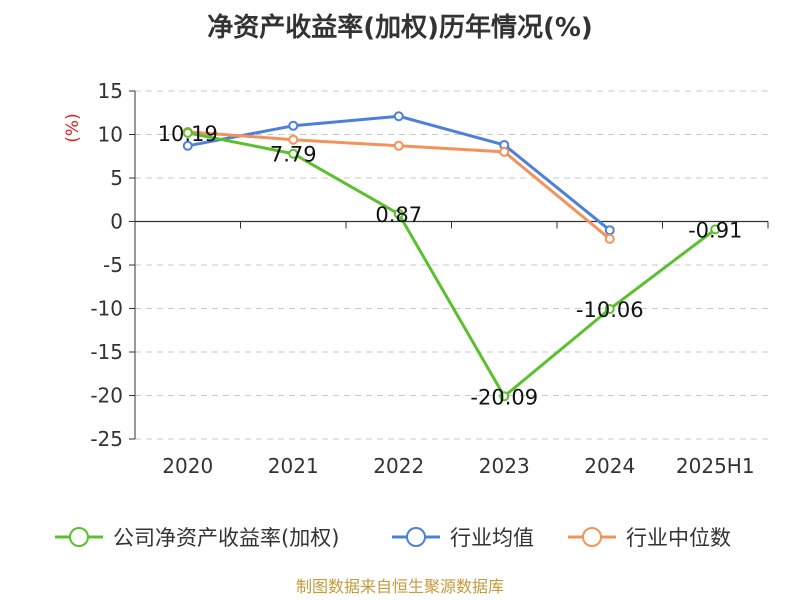 The width and height of the screenshot is (800, 600). I want to click on x-tick-label: 2025H1, so click(715, 466).